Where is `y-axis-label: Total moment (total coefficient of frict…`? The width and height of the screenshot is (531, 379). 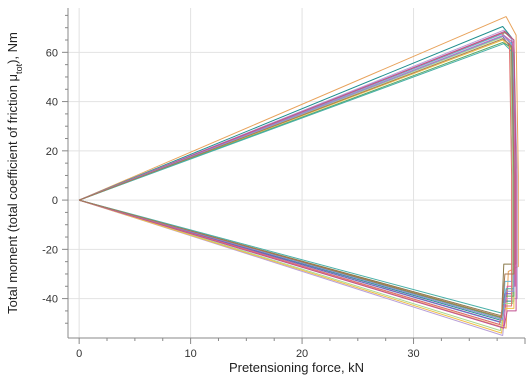
y-axis-label: Total moment (total coefficient of frict… is located at coordinates (14, 173).